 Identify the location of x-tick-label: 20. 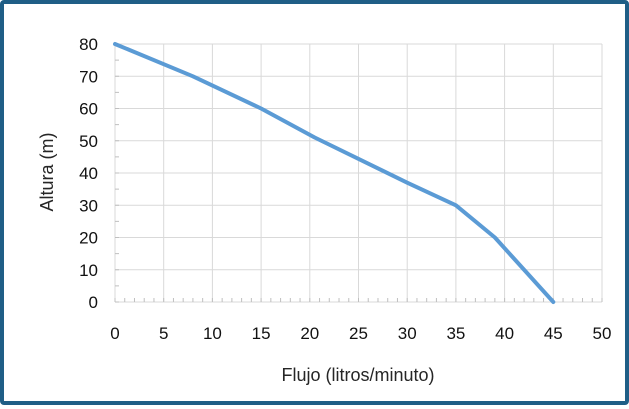
(309, 333).